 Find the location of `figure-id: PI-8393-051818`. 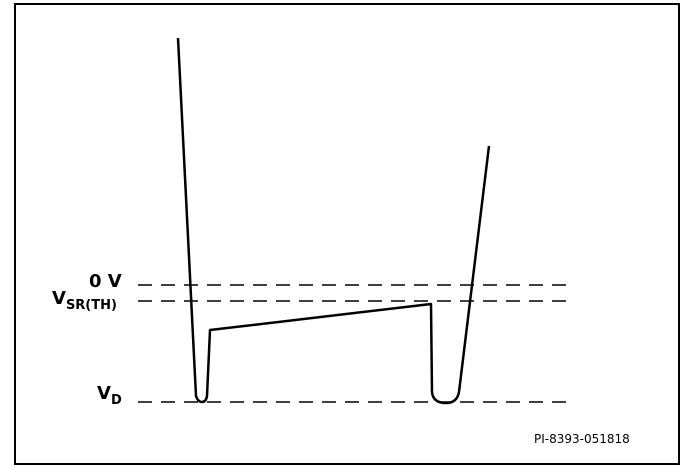

figure-id: PI-8393-051818 is located at coordinates (582, 439).